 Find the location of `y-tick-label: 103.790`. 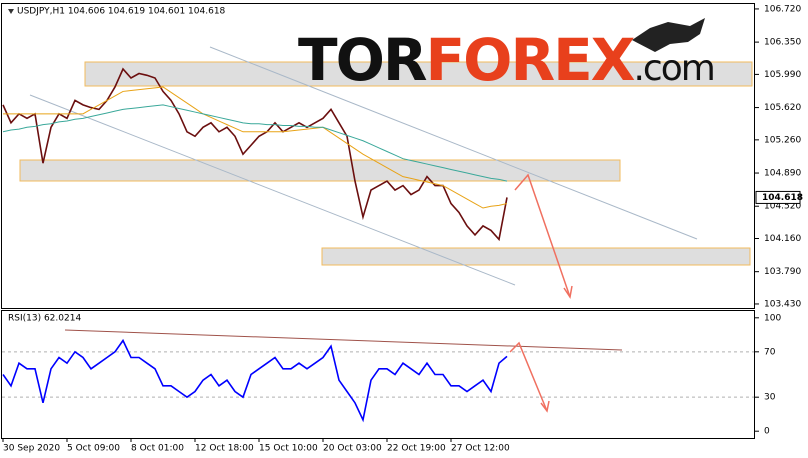

y-tick-label: 103.790 is located at coordinates (782, 272).